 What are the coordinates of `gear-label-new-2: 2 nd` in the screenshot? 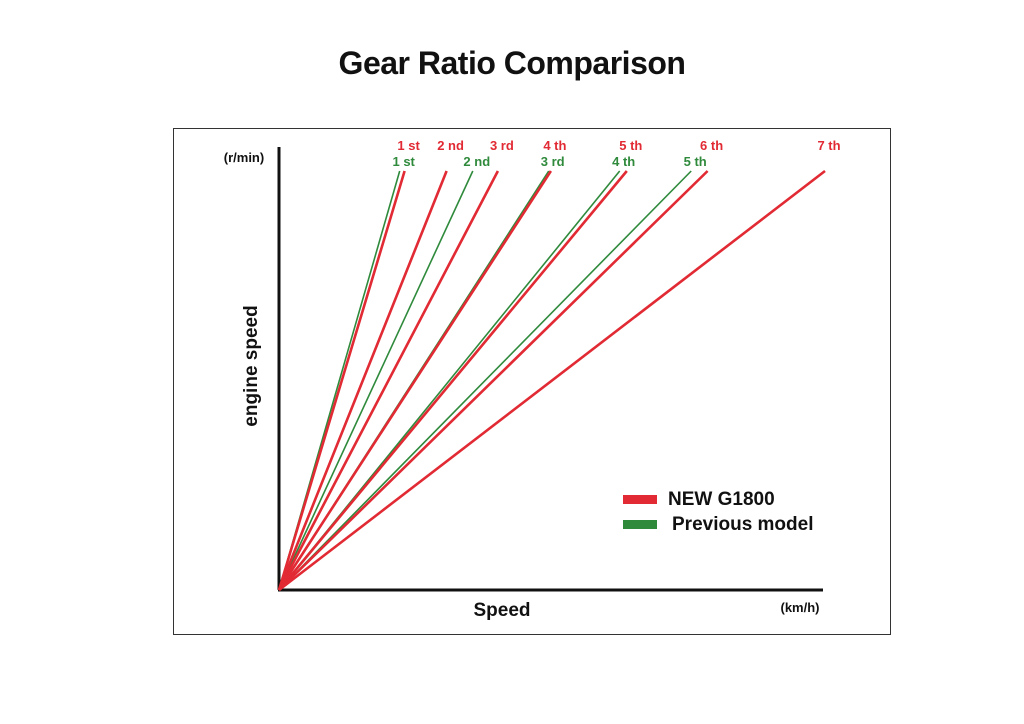 It's located at (450, 145).